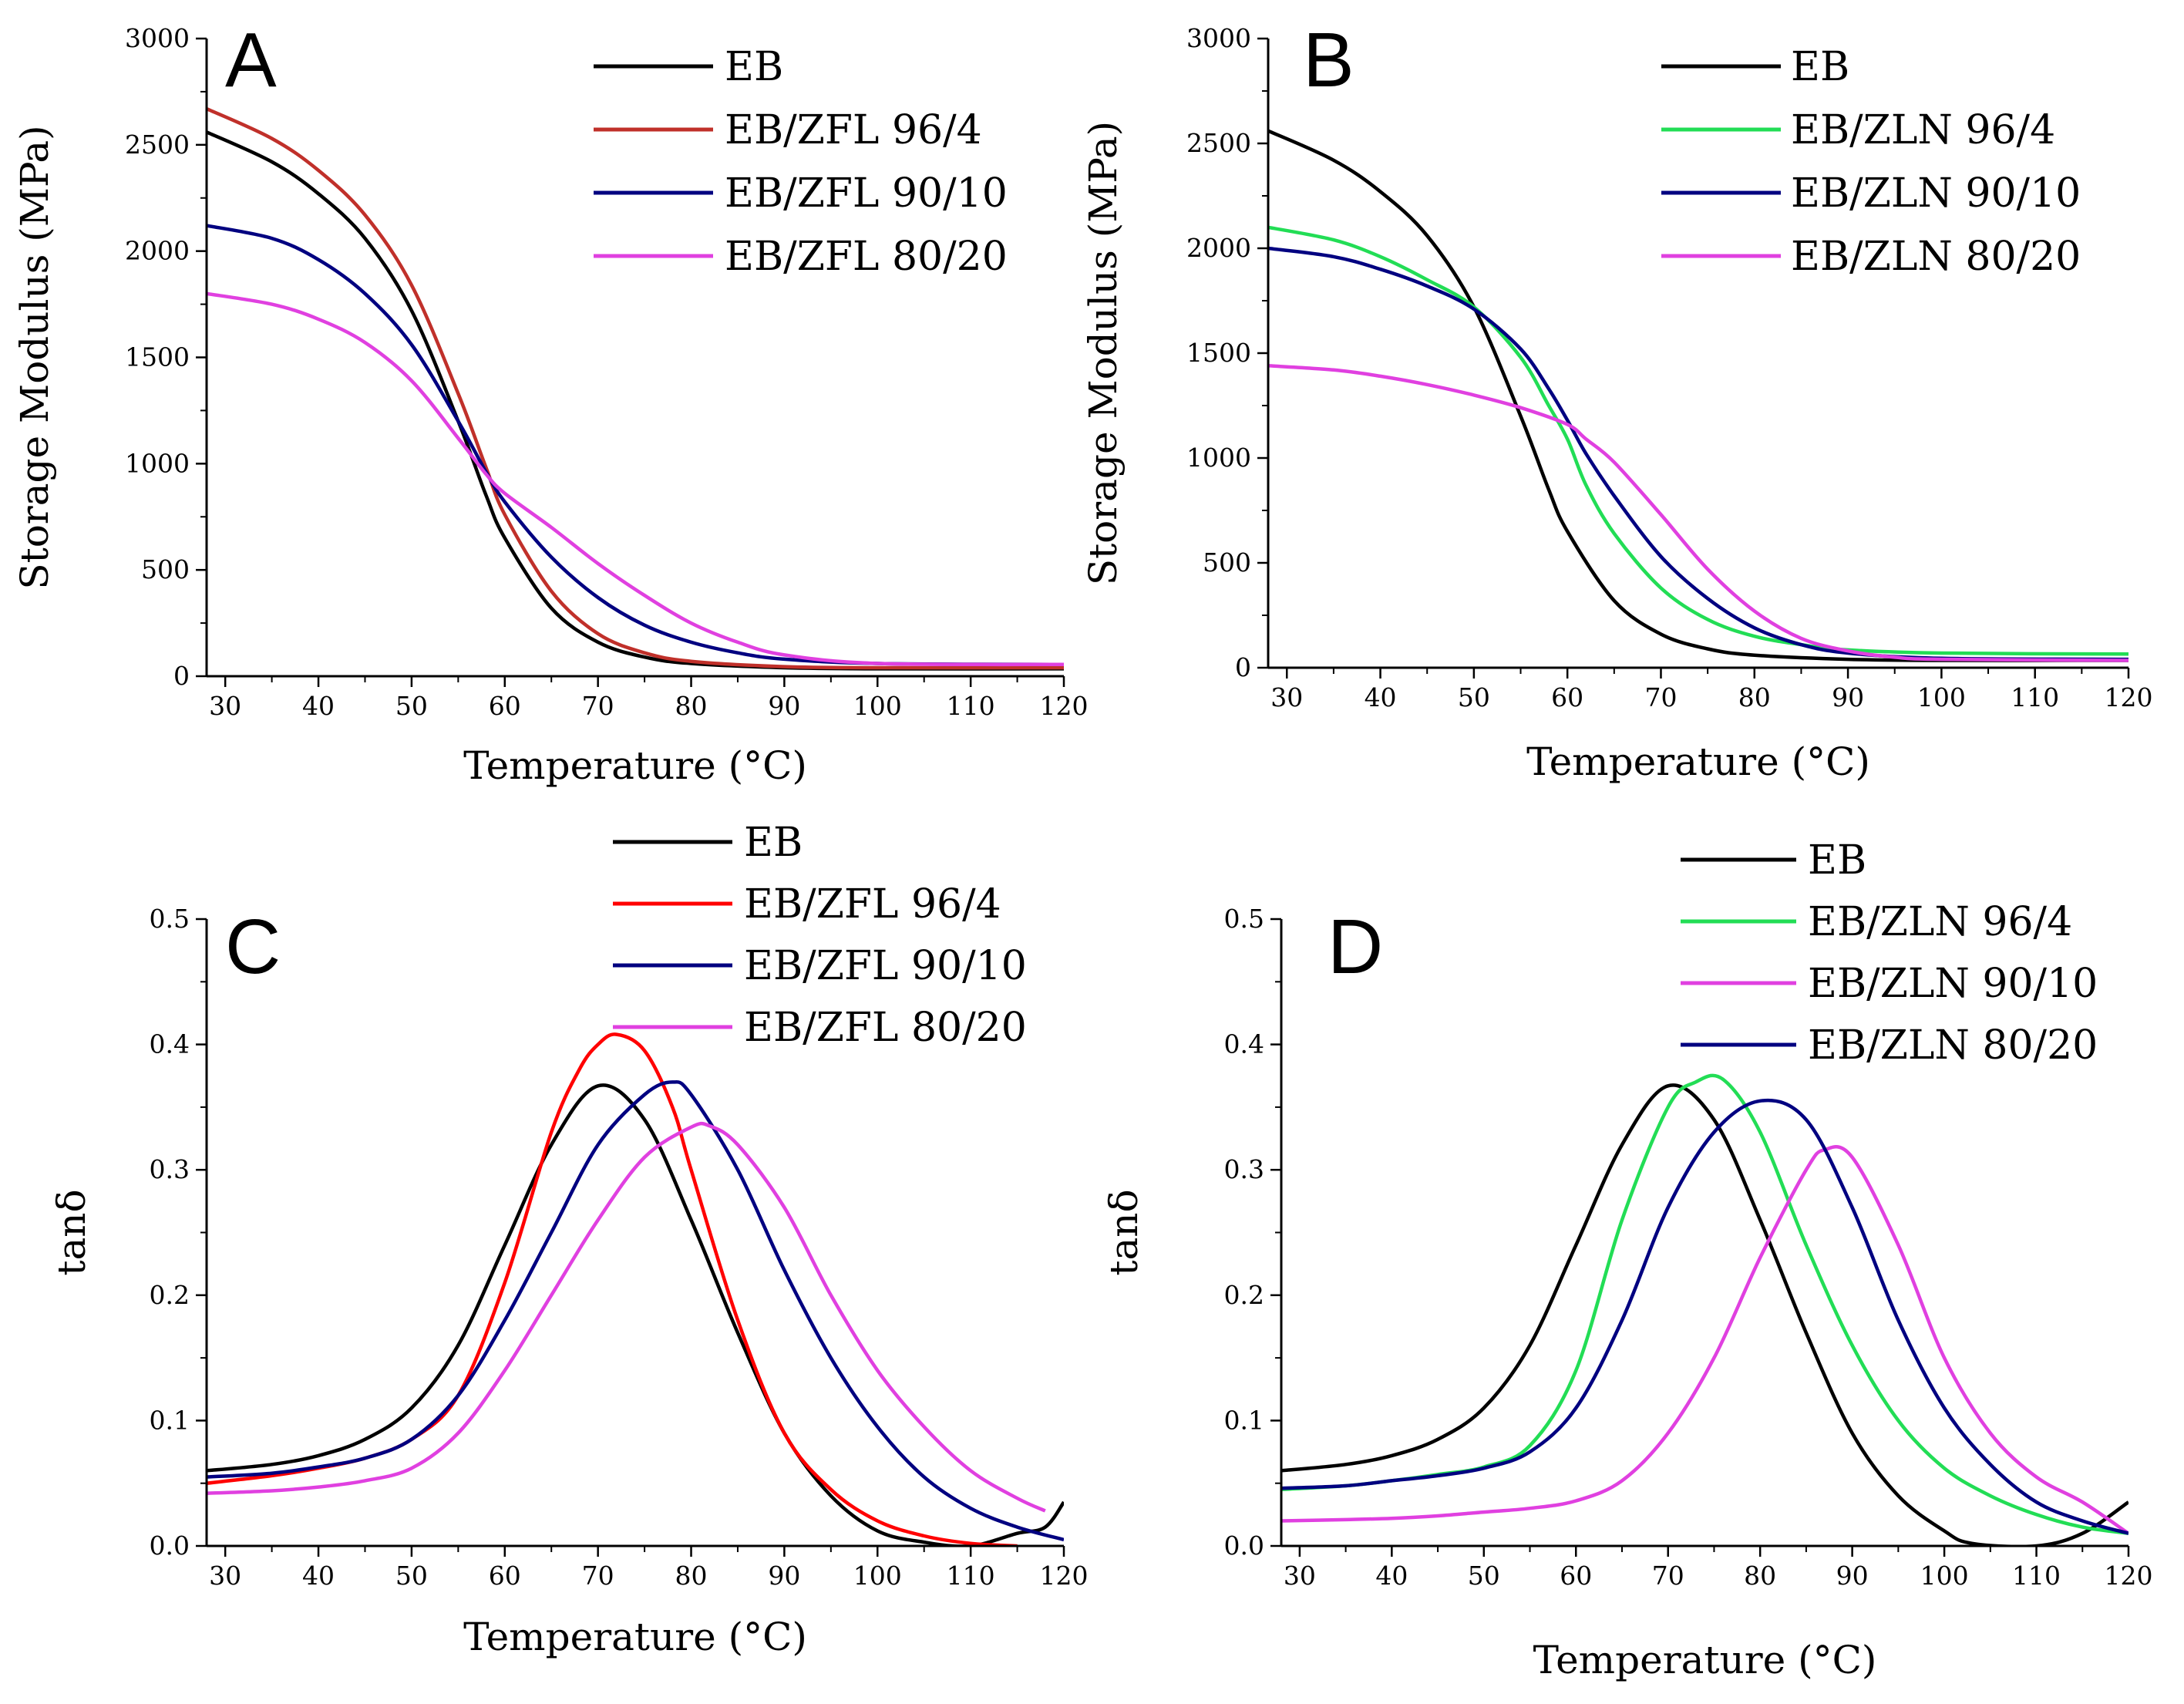 The width and height of the screenshot is (2184, 1704). What do you see at coordinates (251, 60) in the screenshot?
I see `panel-a-letter: A` at bounding box center [251, 60].